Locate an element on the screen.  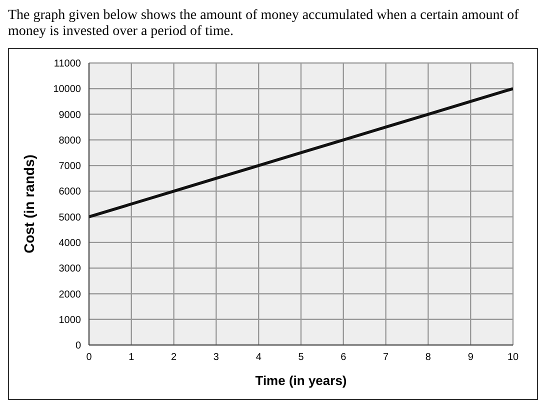
y-tick-label: 9000 is located at coordinates (70, 115).